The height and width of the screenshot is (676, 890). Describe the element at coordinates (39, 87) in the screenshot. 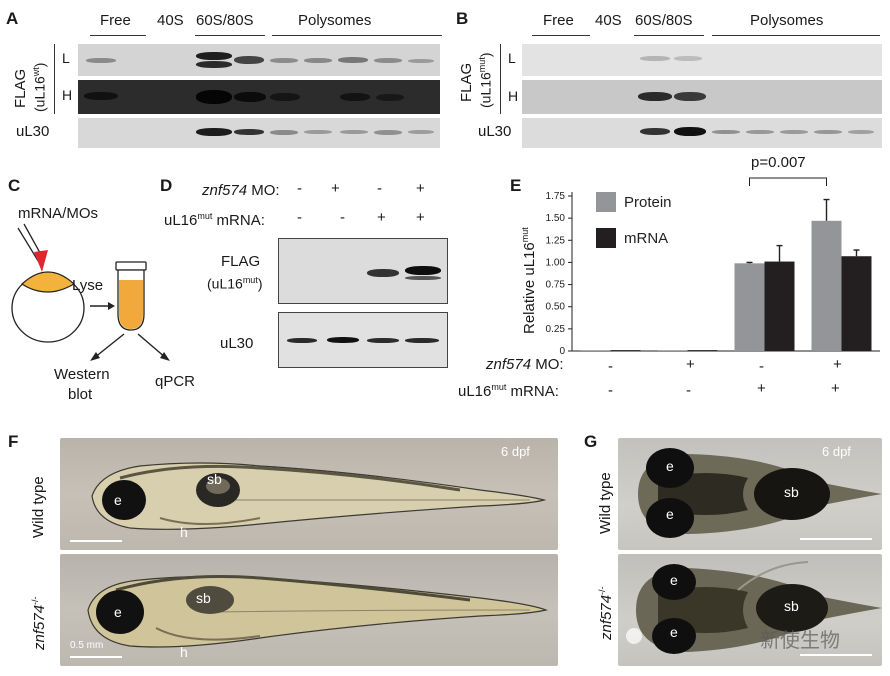

I see `construct-label-a: (uL16wt)` at that location.